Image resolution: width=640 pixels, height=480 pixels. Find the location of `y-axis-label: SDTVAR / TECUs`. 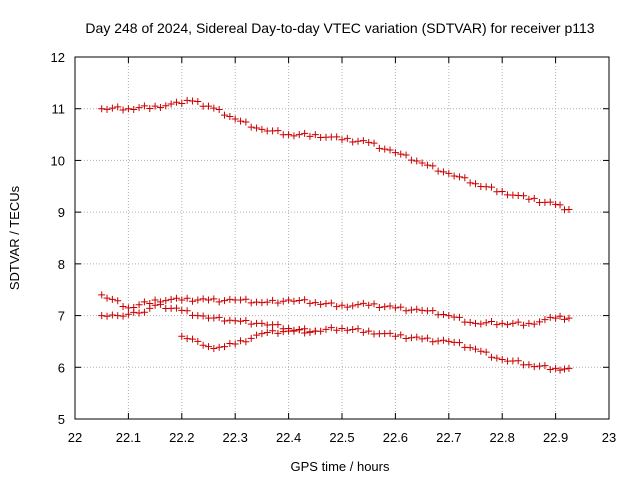

y-axis-label: SDTVAR / TECUs is located at coordinates (14, 237).